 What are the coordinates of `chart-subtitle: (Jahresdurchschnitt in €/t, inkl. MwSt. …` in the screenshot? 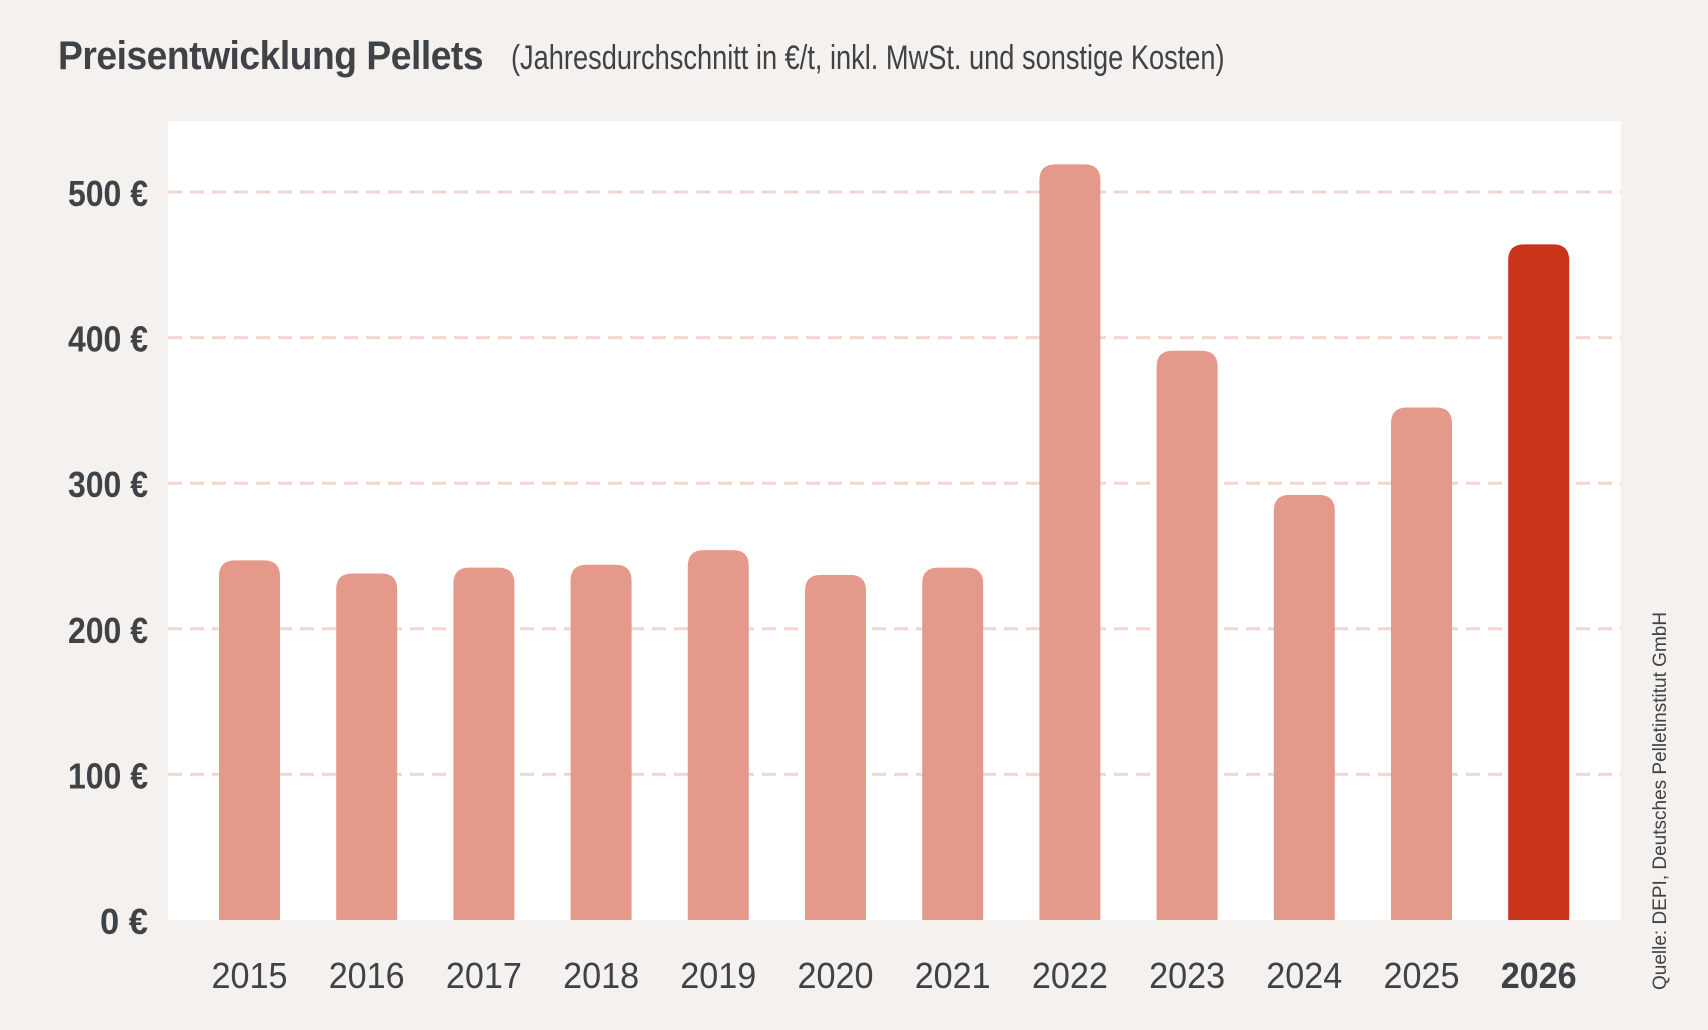 It's located at (868, 58).